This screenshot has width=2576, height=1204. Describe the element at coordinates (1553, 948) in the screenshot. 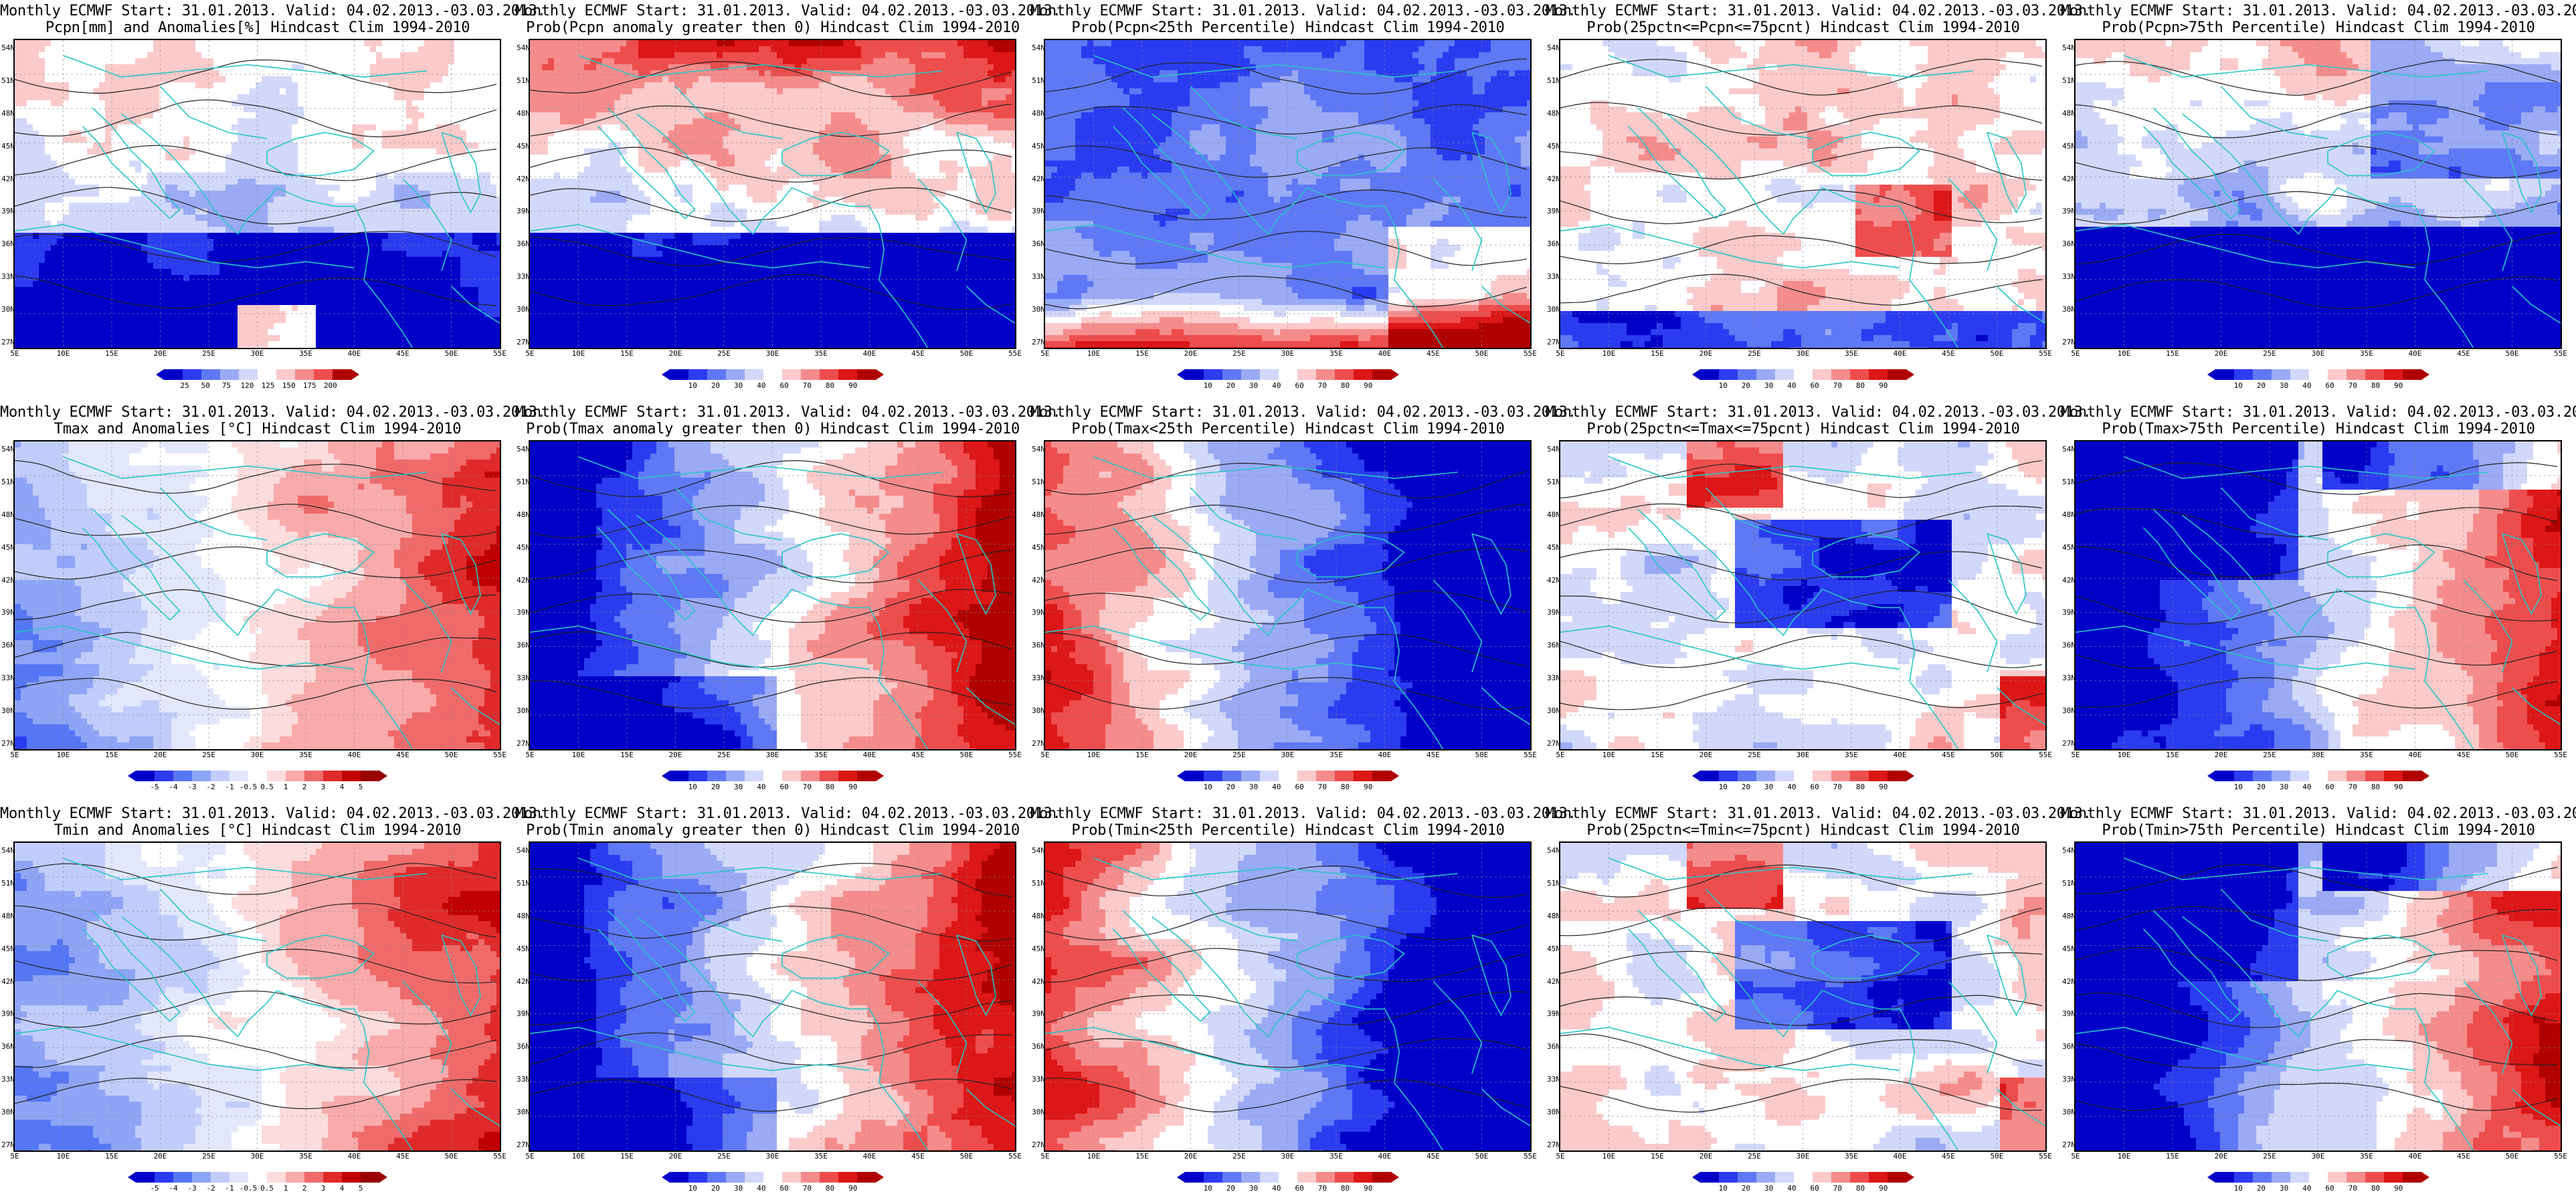

I see `lat-tick-label: 45N` at that location.